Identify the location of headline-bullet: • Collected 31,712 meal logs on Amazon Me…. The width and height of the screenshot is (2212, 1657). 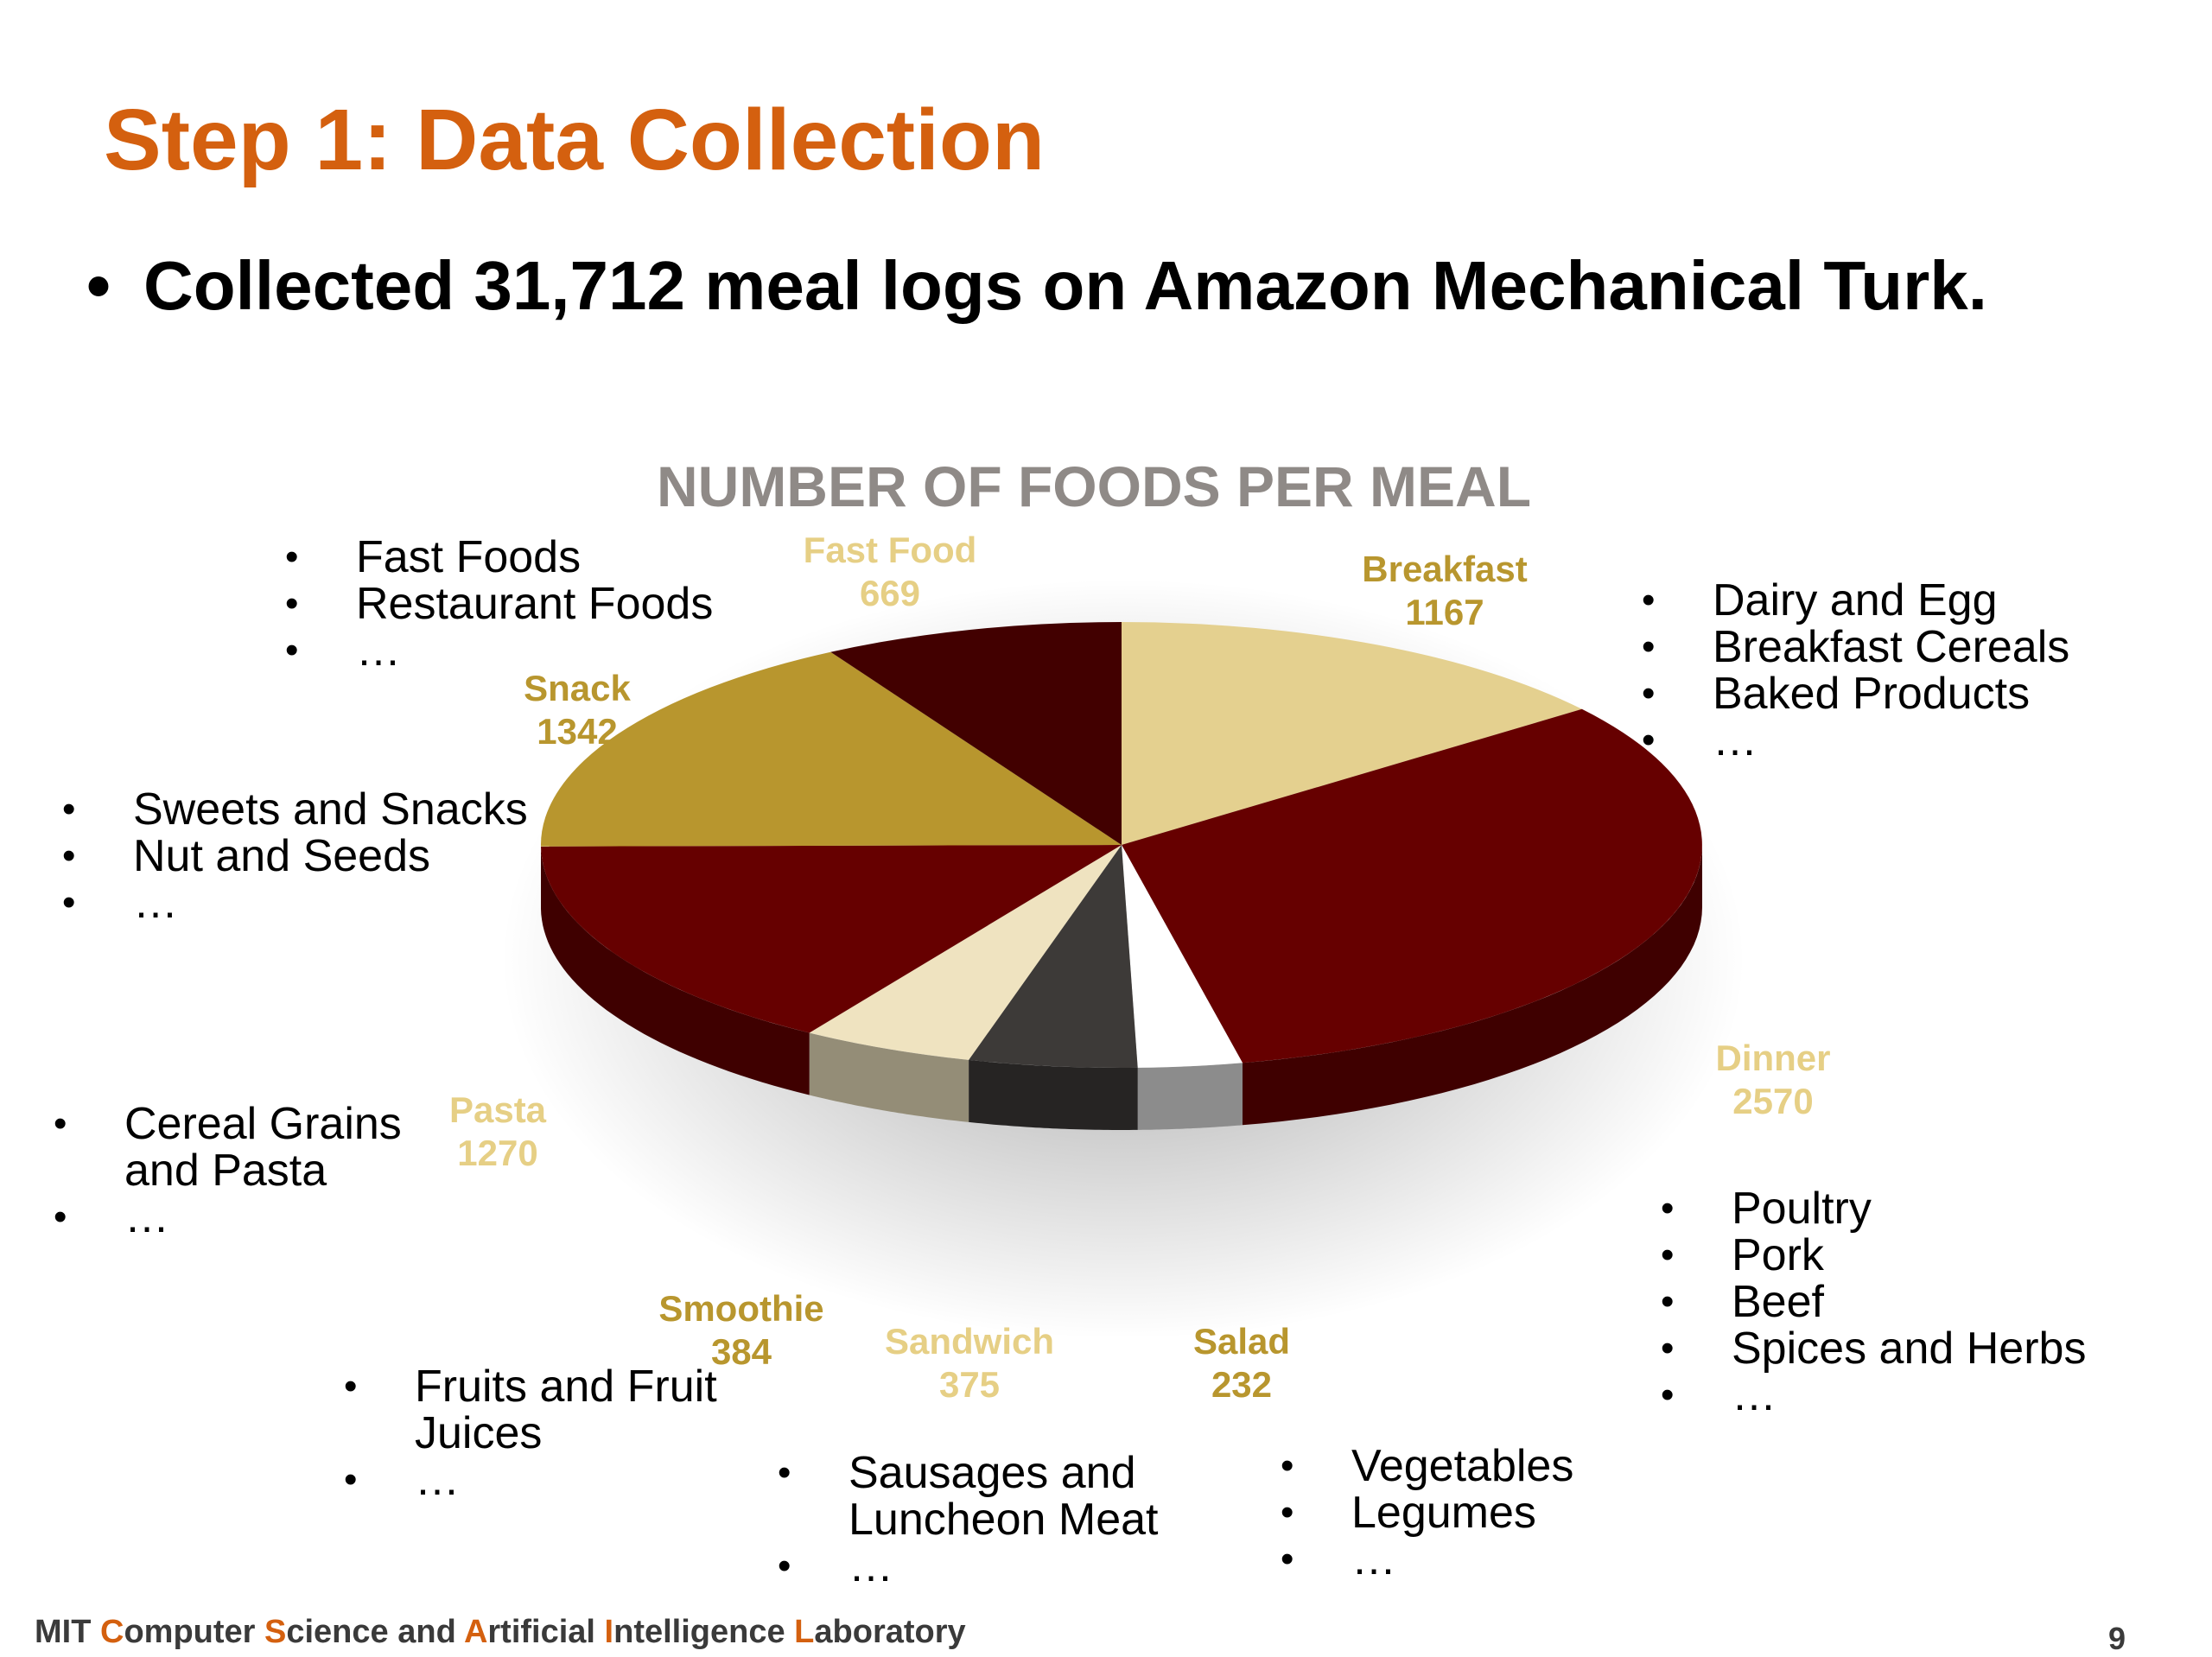
(1036, 286).